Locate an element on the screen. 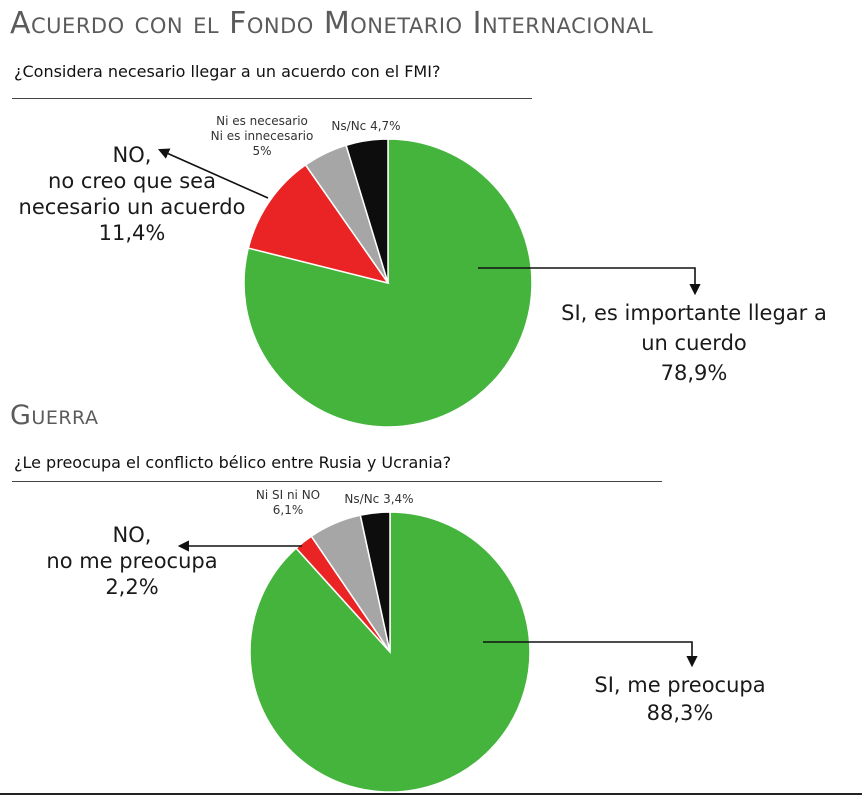 The image size is (862, 797). pie-2-slice-2-label: NO, no me preocupa 2,2% is located at coordinates (131, 561).